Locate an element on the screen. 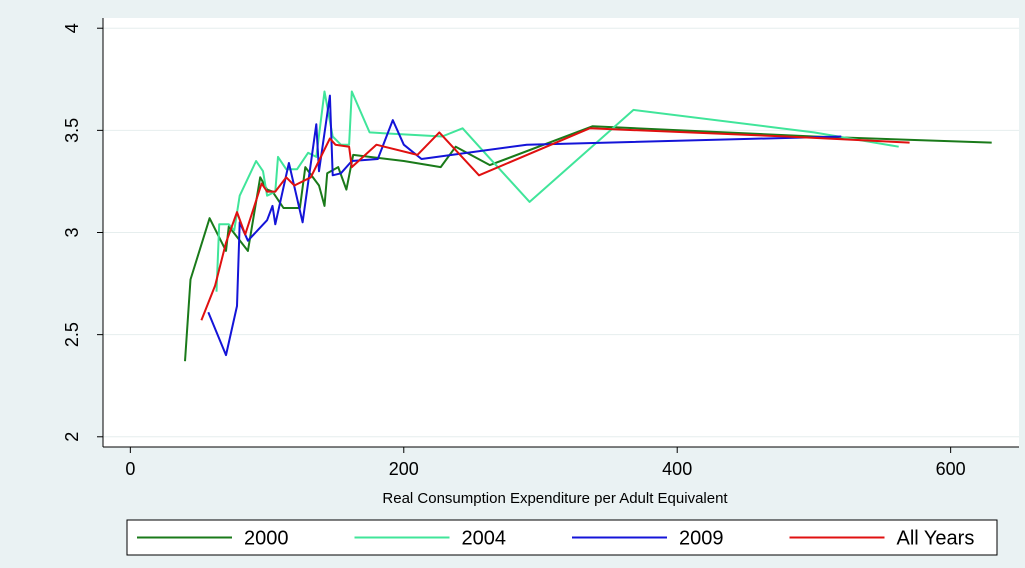 The image size is (1025, 568). y-tick-label: 4 is located at coordinates (72, 28).